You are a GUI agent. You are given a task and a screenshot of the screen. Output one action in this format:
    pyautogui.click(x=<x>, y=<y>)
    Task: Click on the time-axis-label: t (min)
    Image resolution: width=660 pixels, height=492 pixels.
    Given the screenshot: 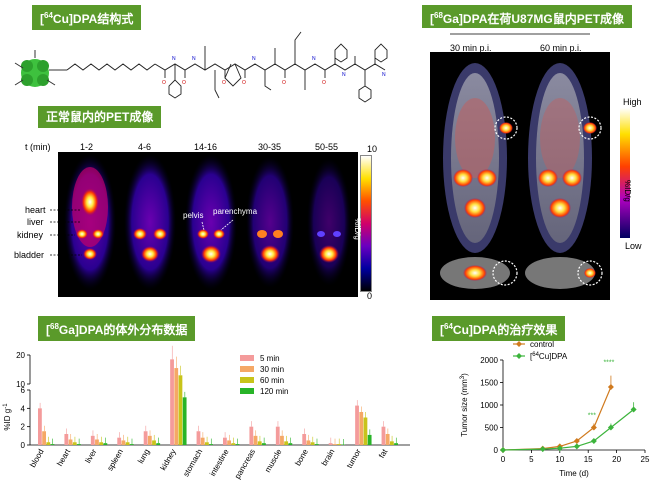 What is the action you would take?
    pyautogui.click(x=38, y=147)
    